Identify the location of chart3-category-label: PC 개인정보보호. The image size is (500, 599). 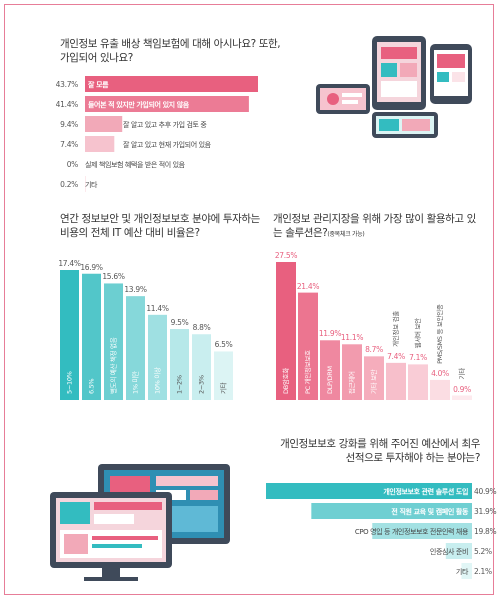
(307, 372).